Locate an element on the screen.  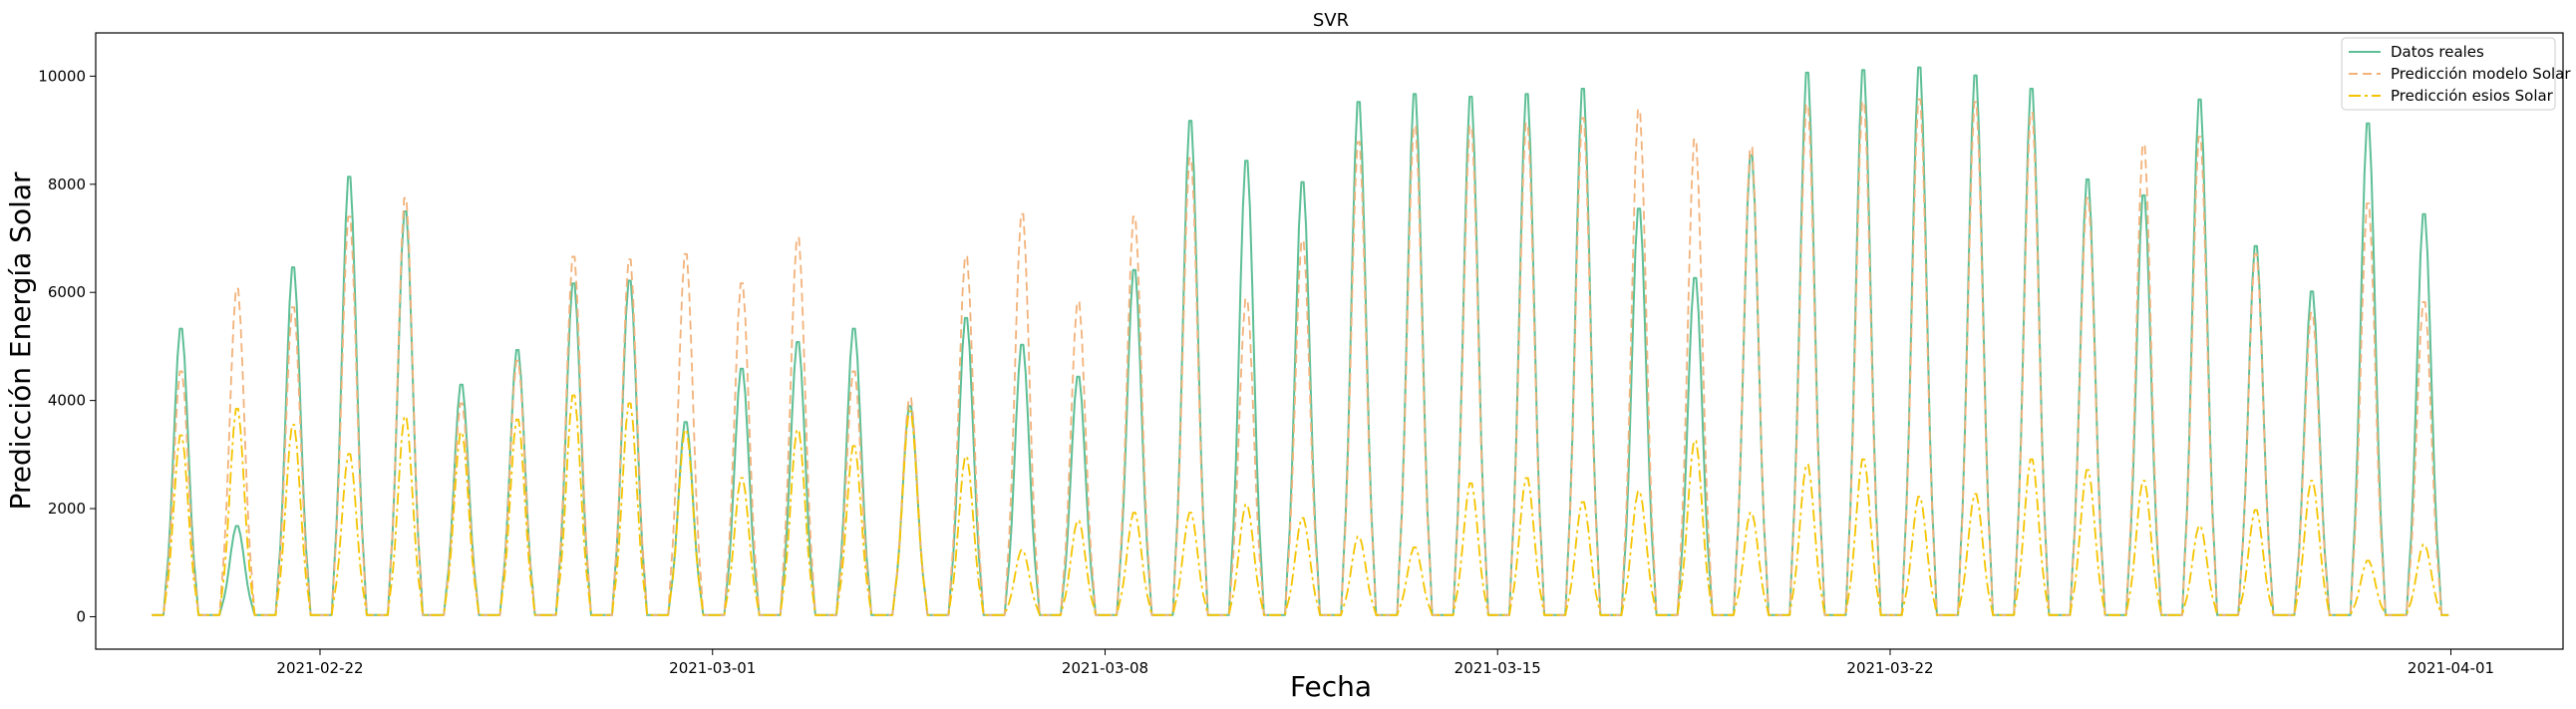
legend-label: Predicción modelo Solar is located at coordinates (2481, 74).